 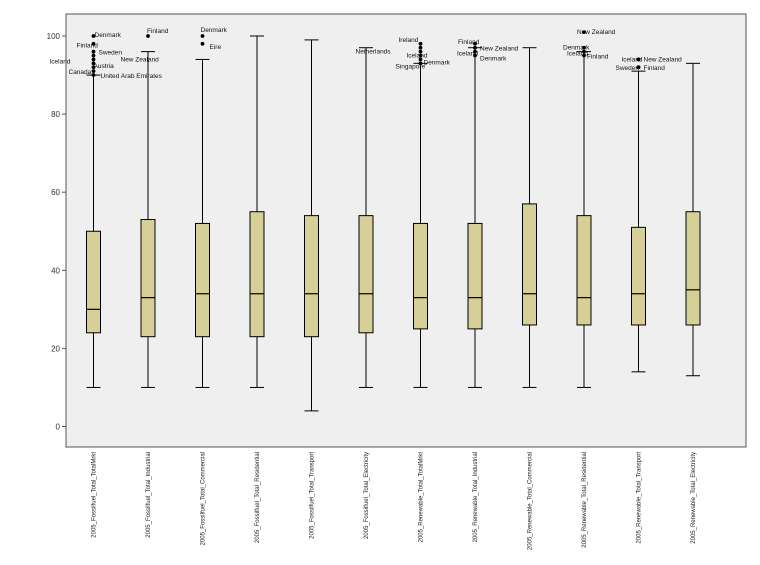 What do you see at coordinates (80, 72) in the screenshot?
I see `outlier-label: Canada` at bounding box center [80, 72].